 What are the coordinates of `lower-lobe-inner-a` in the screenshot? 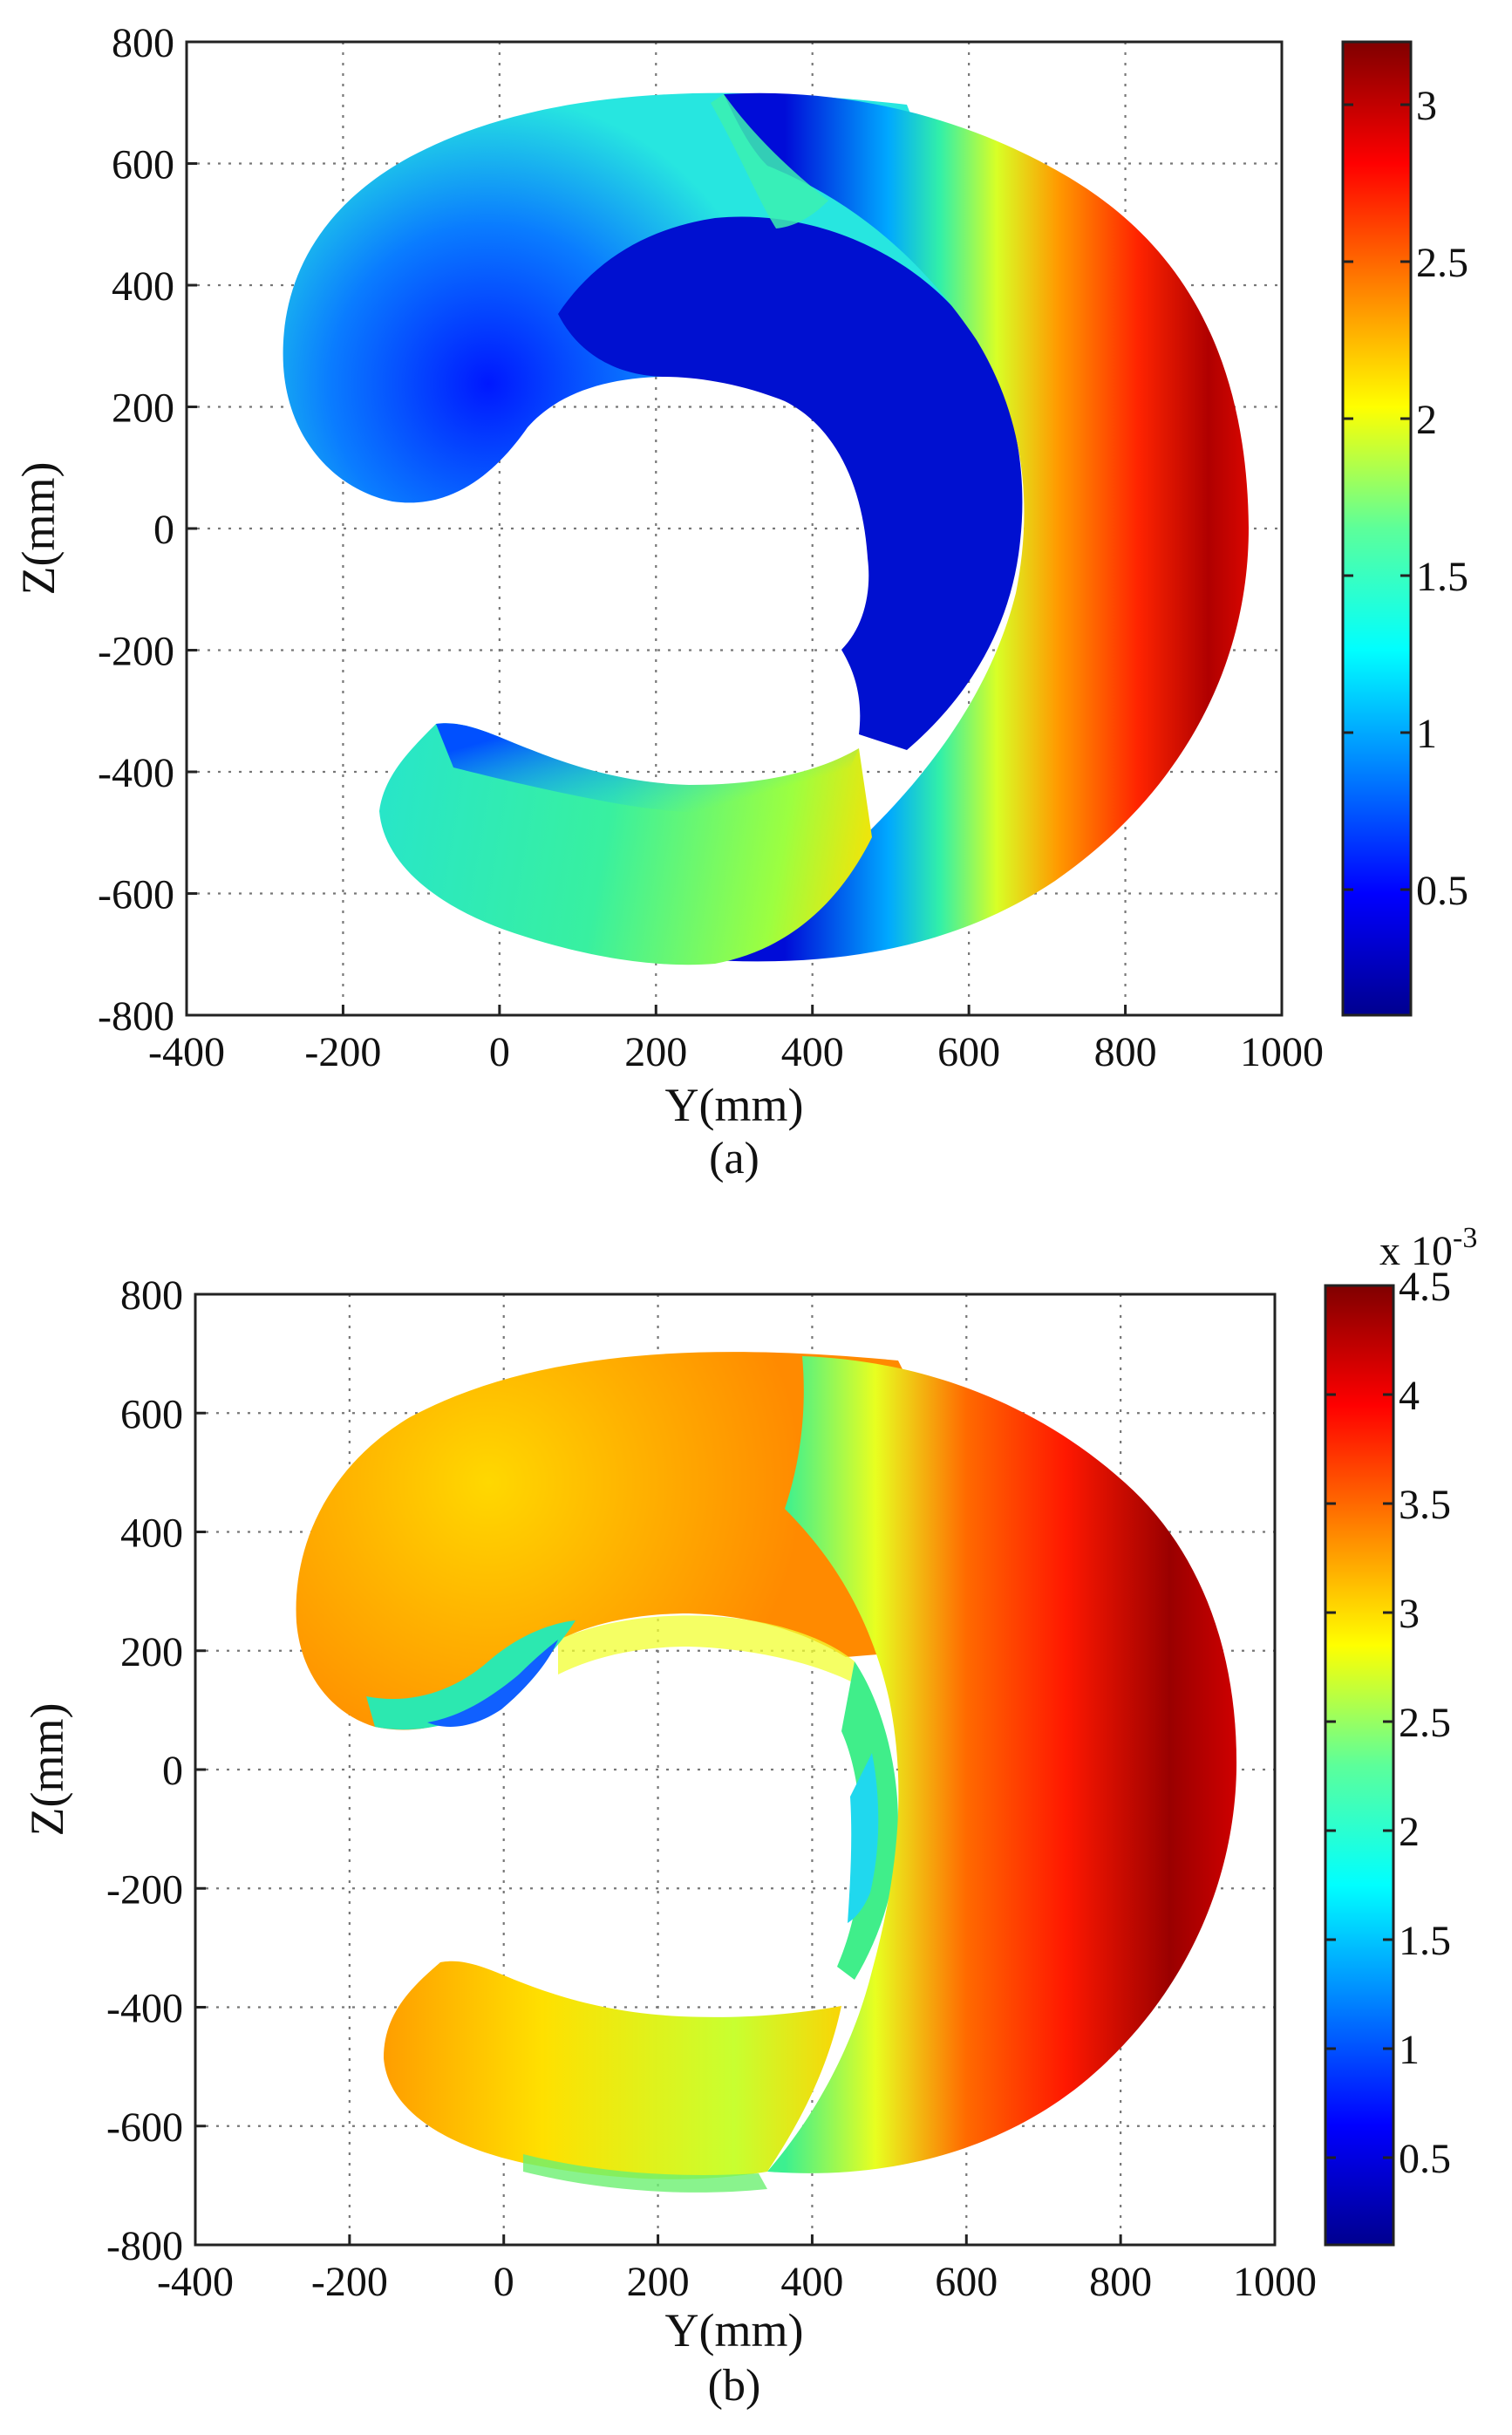 It's located at (647, 768).